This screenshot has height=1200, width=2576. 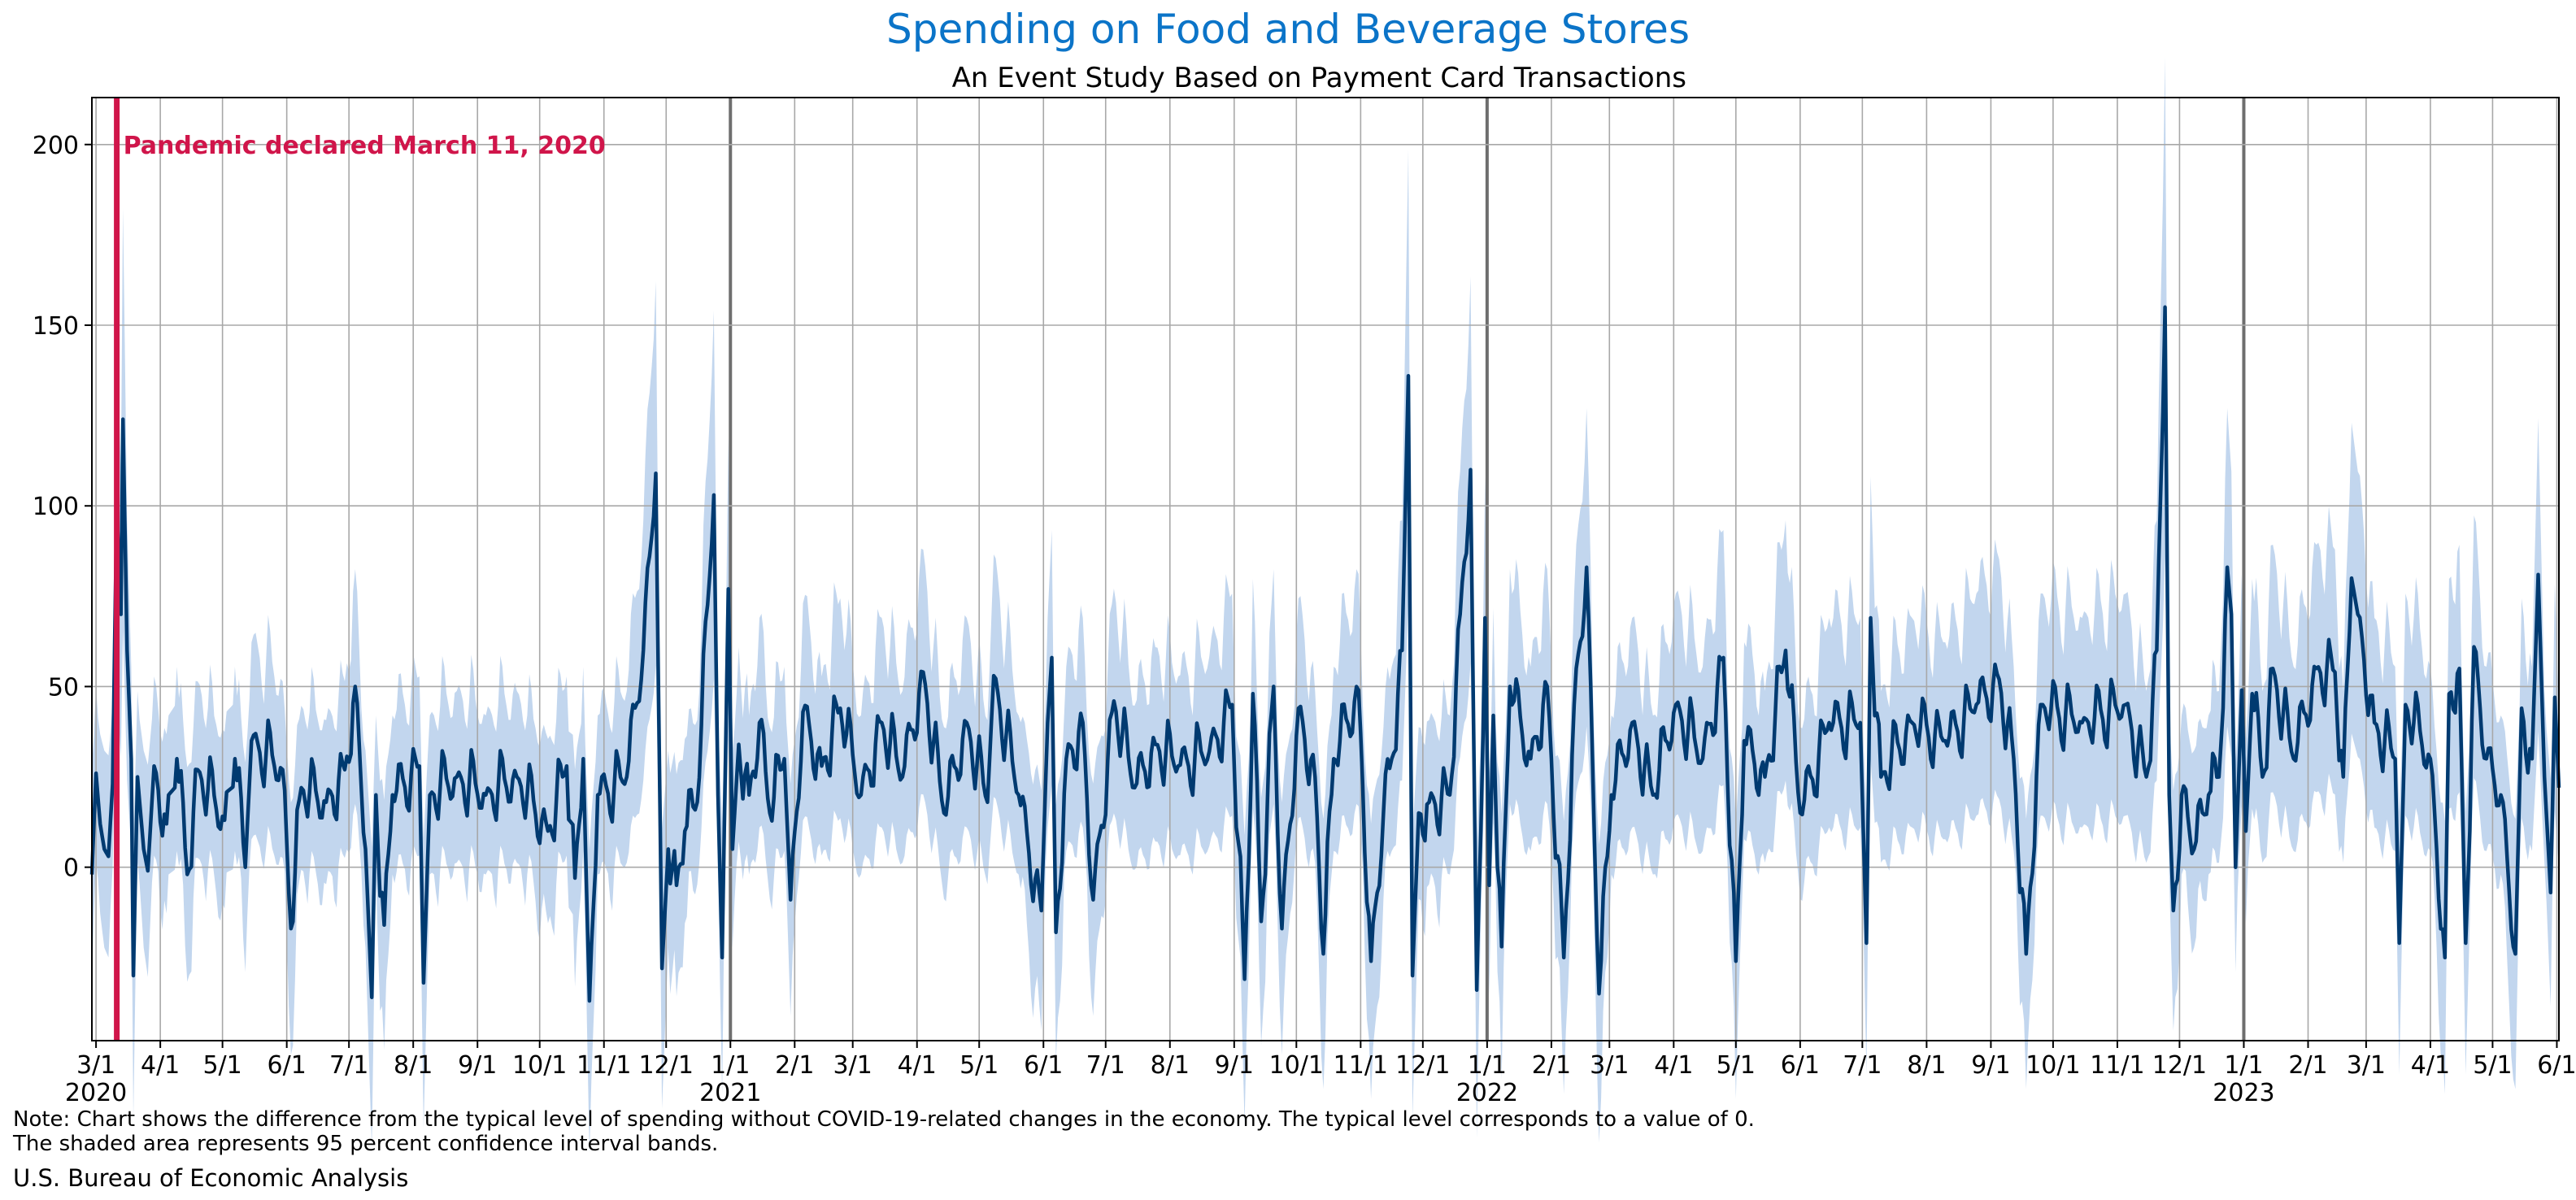 I want to click on y-tick-label: 150, so click(x=56, y=326).